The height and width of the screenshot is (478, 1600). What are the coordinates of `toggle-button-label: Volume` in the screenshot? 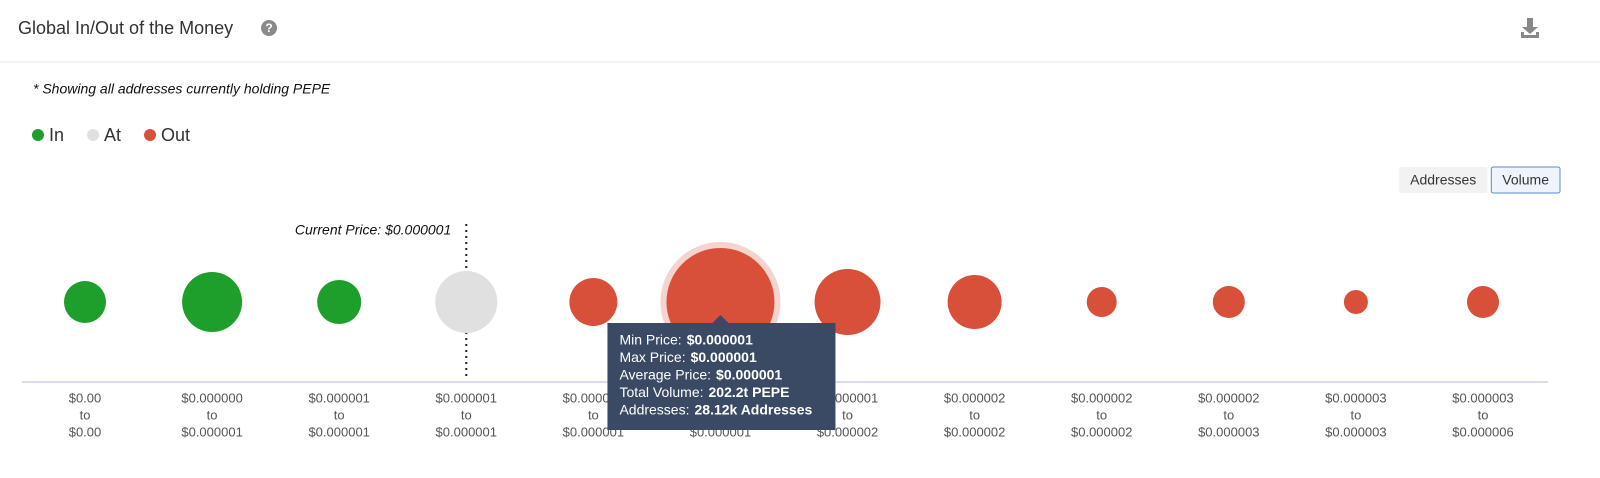 It's located at (1525, 180).